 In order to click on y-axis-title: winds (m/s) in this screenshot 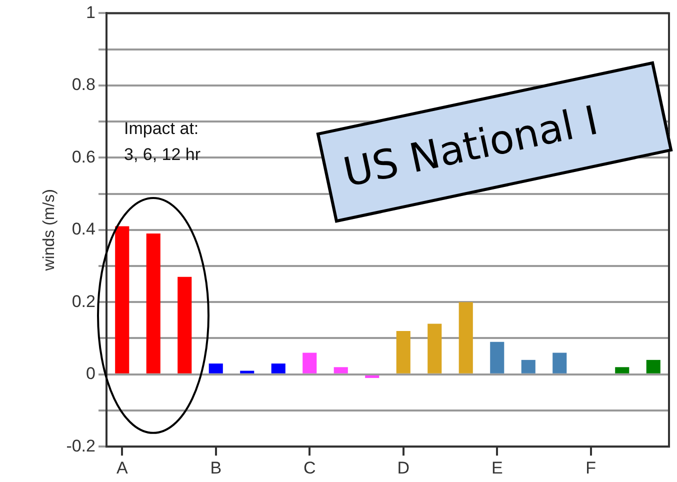, I will do `click(49, 230)`.